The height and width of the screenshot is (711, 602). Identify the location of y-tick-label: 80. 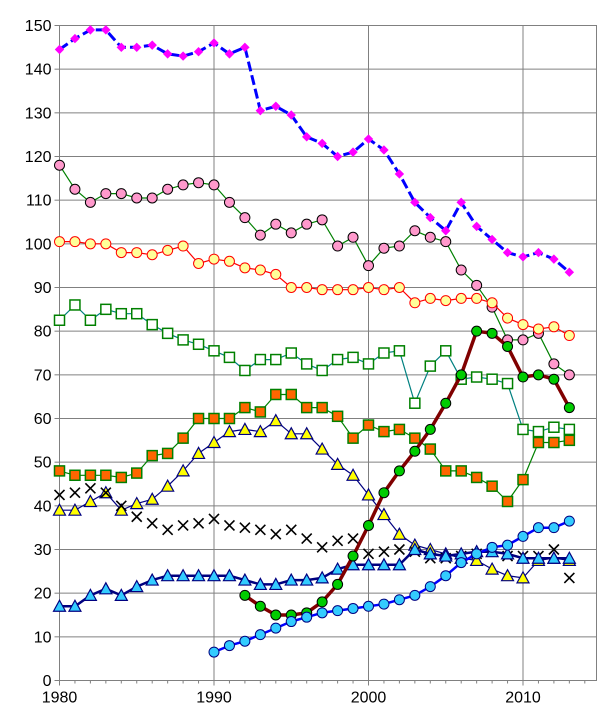
(43, 332).